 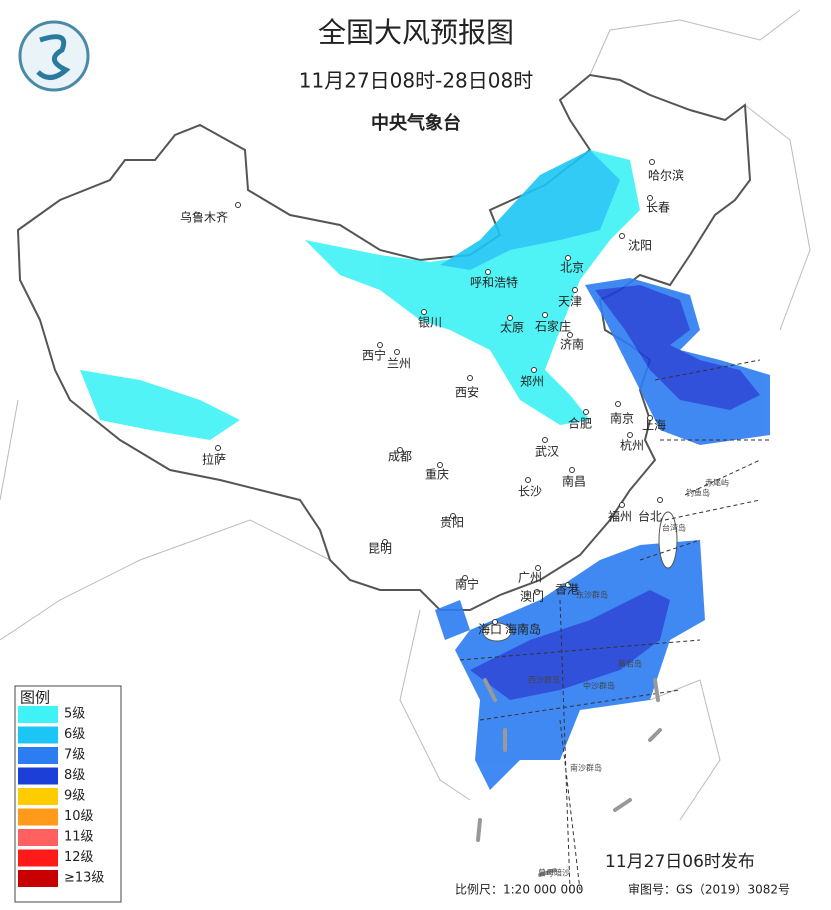 I want to click on city-label: 贵阳, so click(x=452, y=523).